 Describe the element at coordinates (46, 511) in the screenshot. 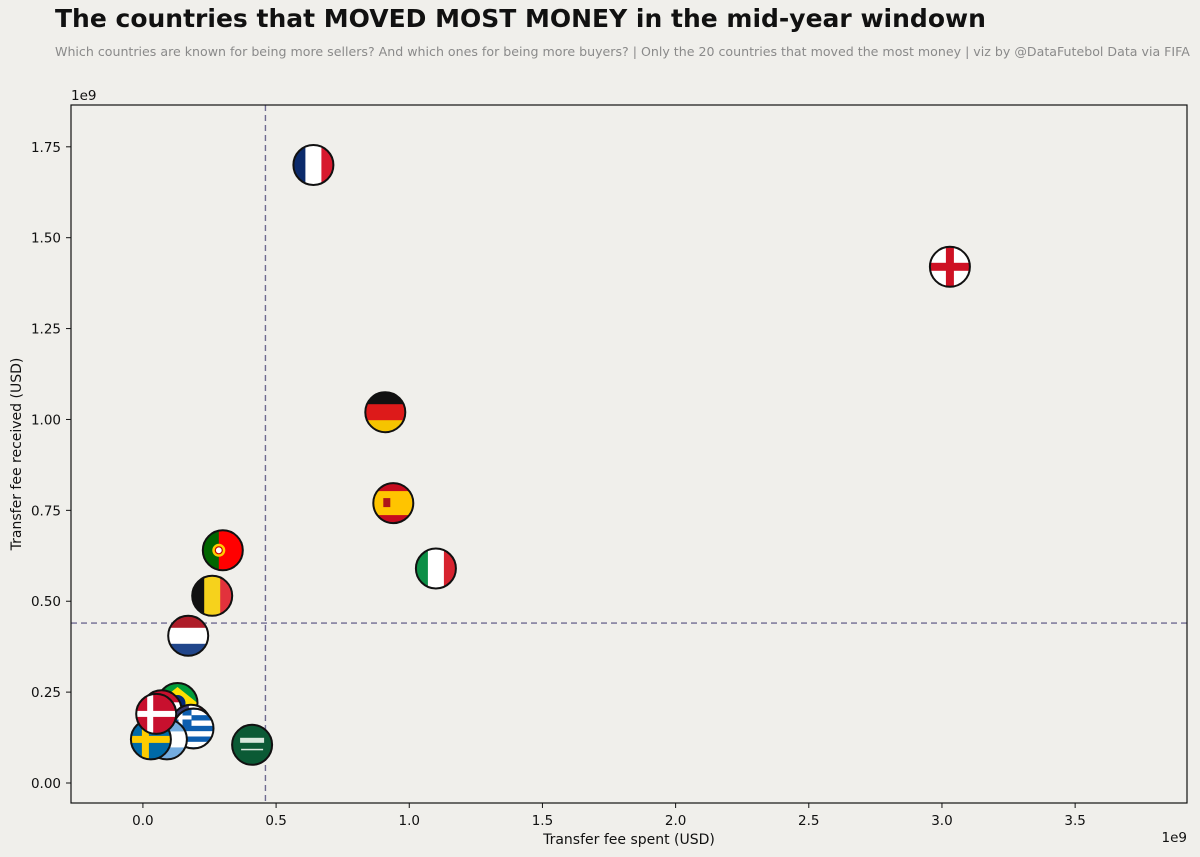

I see `y-tick-label: 0.75` at that location.